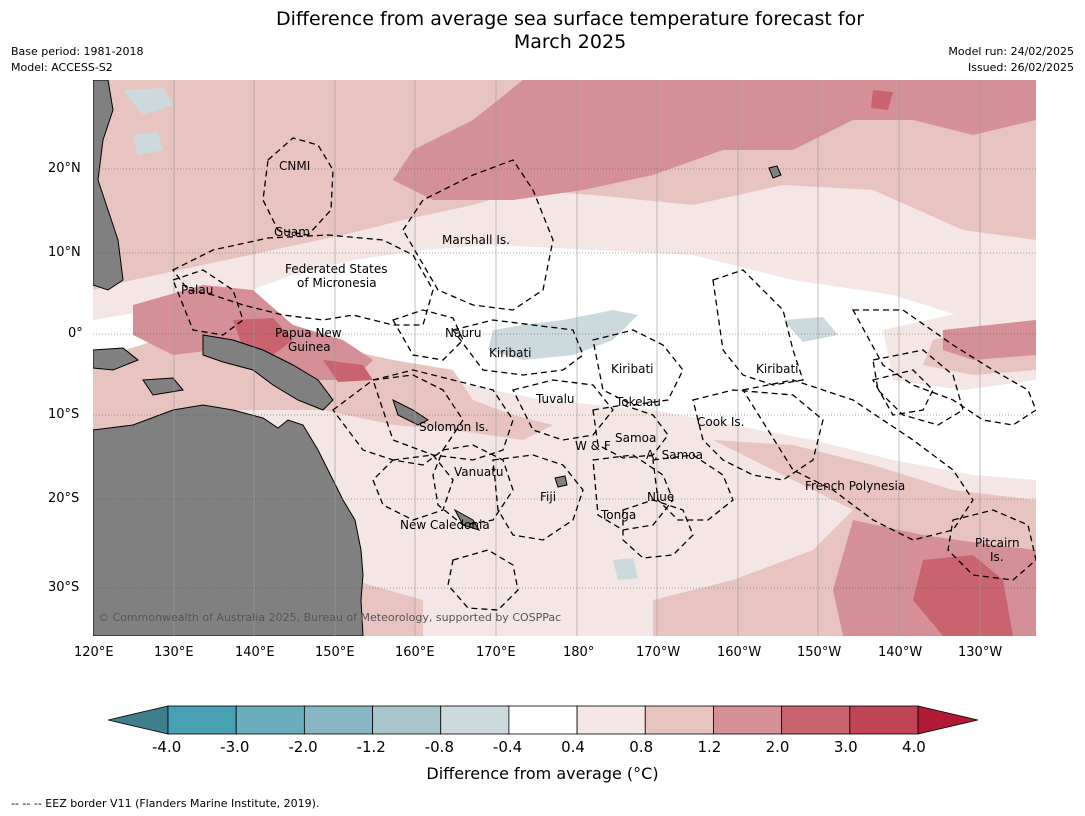 The width and height of the screenshot is (1085, 816). Describe the element at coordinates (997, 557) in the screenshot. I see `label-pitcairn-2: Is.` at that location.